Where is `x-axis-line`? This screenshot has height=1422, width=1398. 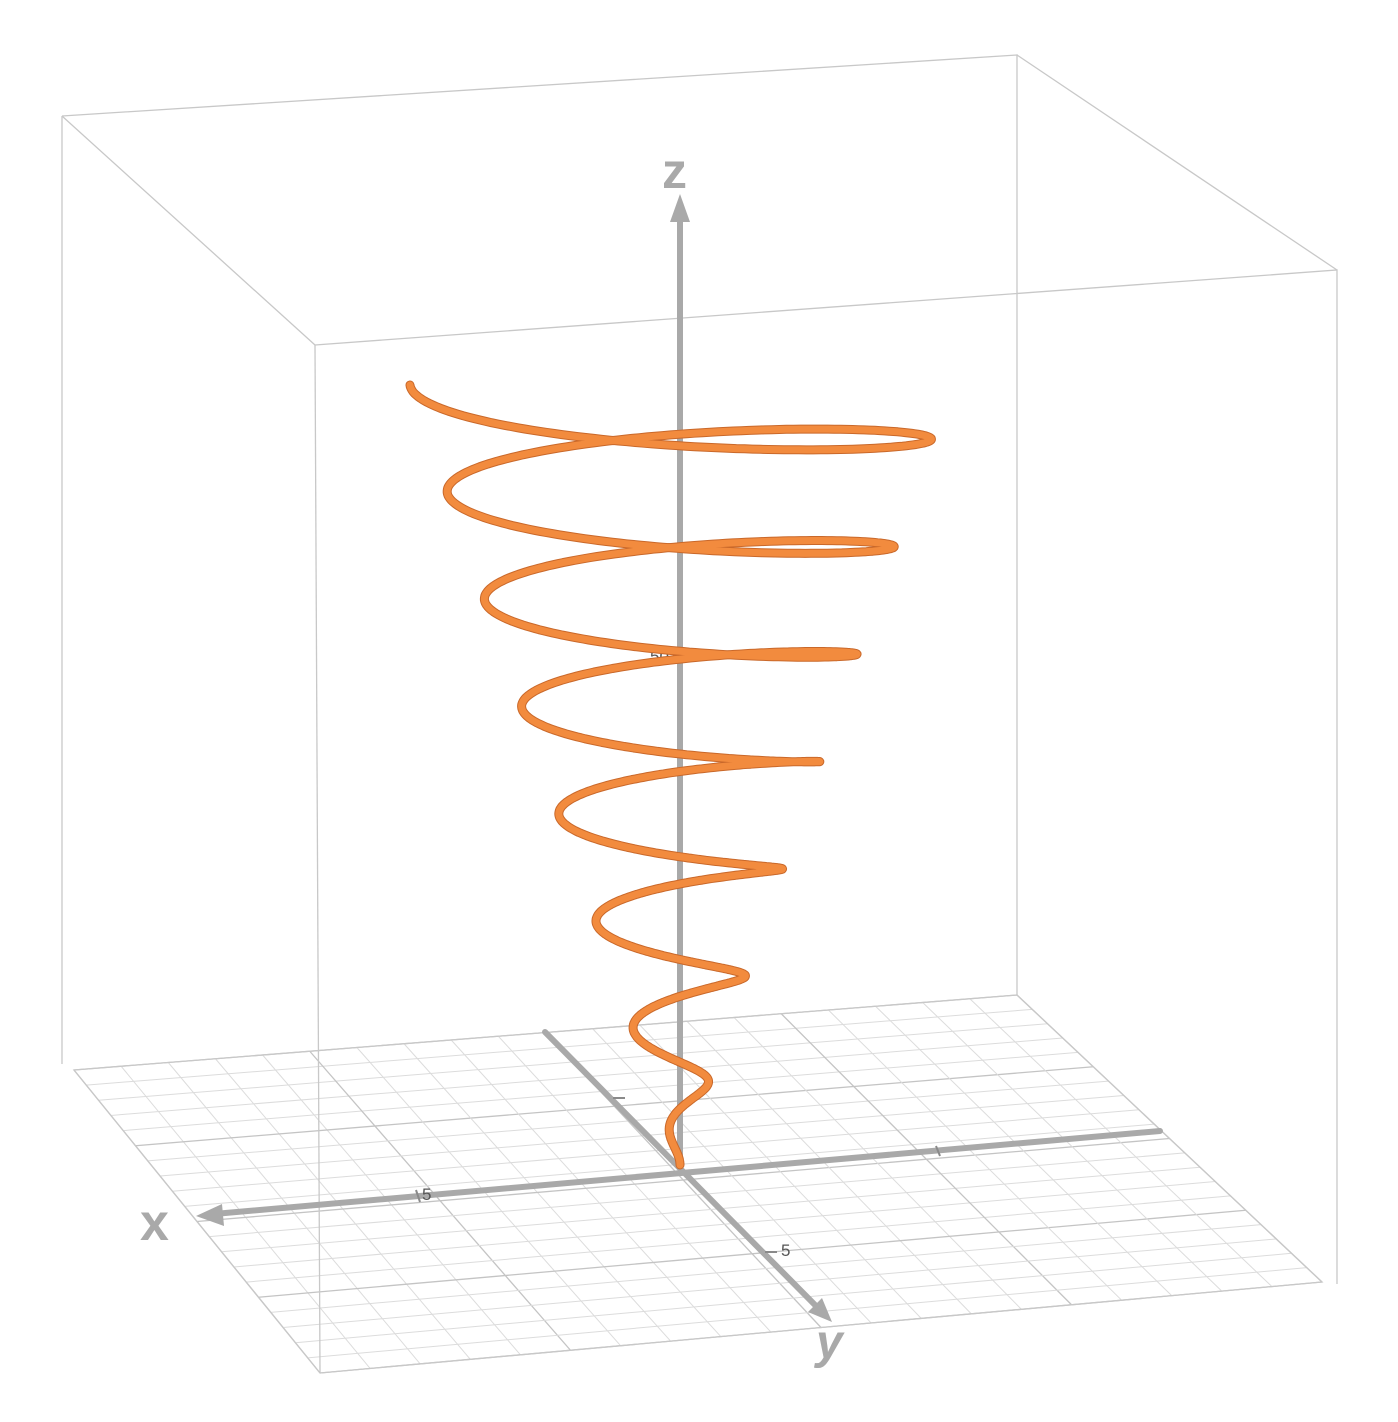
x-axis-line is located at coordinates (687, 1172).